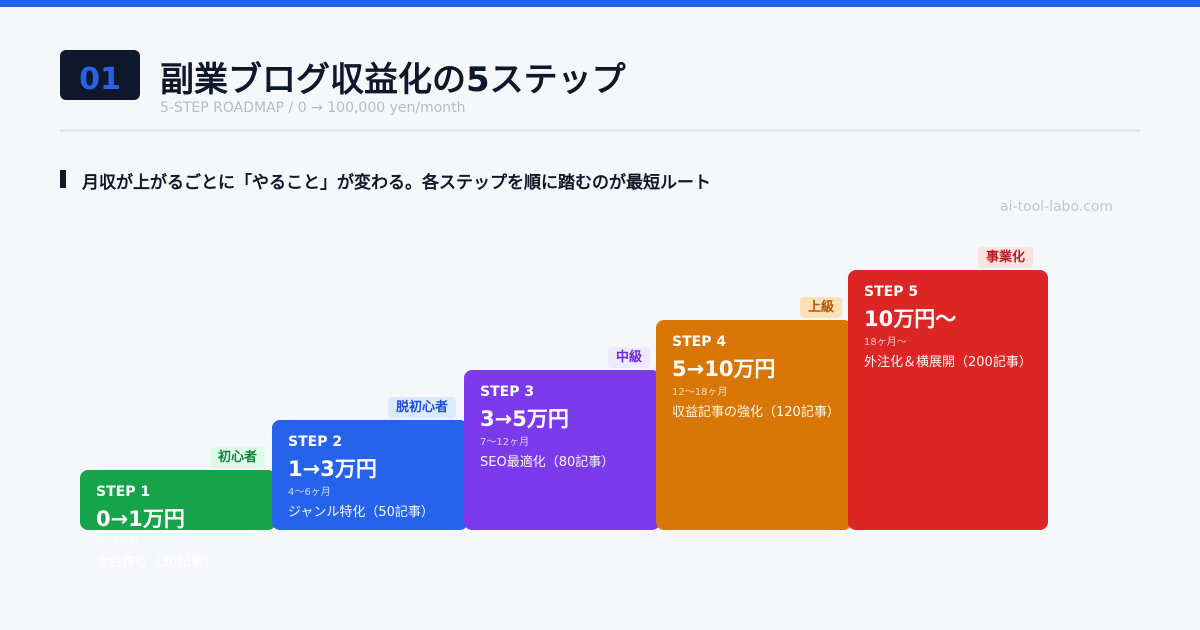 This screenshot has width=1200, height=630. I want to click on step-task: ジャンル特化（50記事）, so click(361, 512).